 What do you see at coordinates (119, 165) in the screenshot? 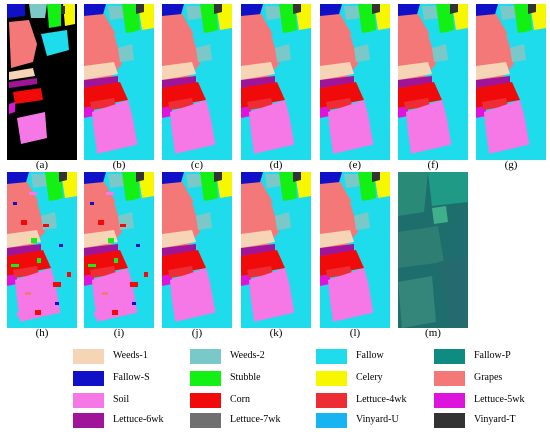
I see `panel-caption: (b)` at bounding box center [119, 165].